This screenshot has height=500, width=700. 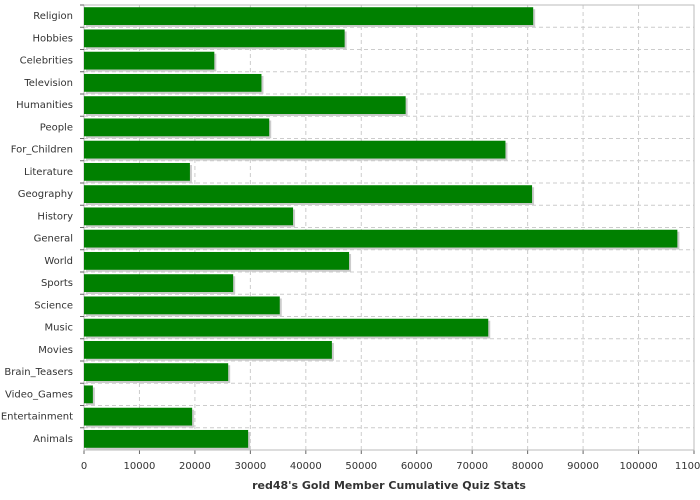 What do you see at coordinates (37, 417) in the screenshot?
I see `y-tick-label: Entertainment` at bounding box center [37, 417].